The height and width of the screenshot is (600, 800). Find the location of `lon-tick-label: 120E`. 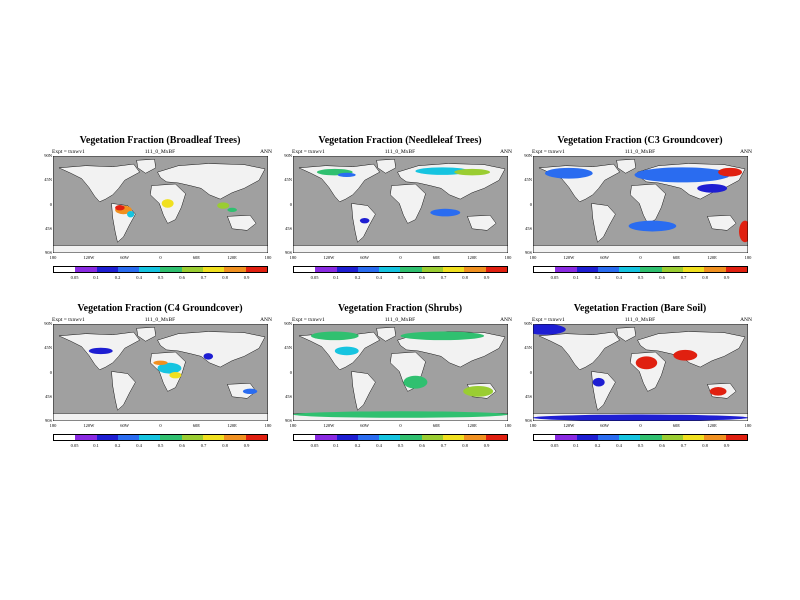

lon-tick-label: 120E is located at coordinates (232, 257).